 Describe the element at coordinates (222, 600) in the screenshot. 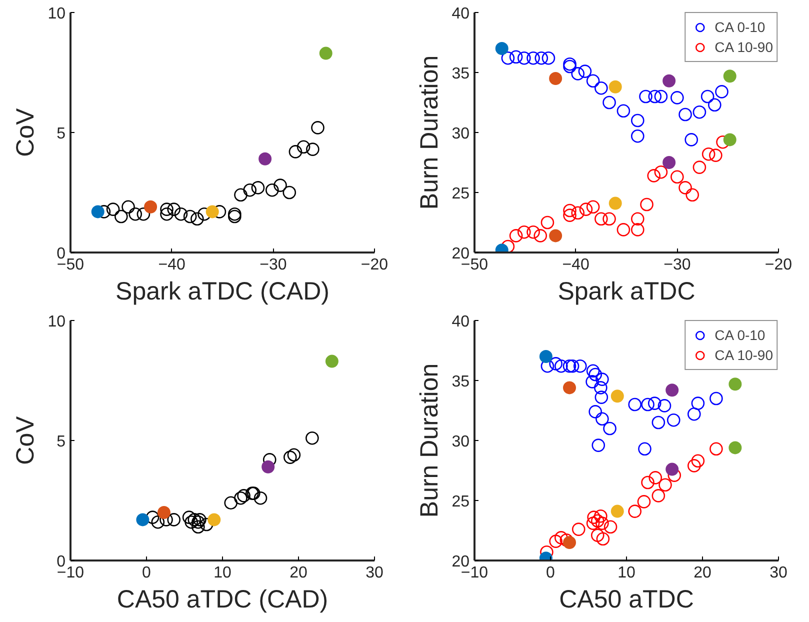

I see `x-axis-title: CA50 aTDC (CAD)` at that location.